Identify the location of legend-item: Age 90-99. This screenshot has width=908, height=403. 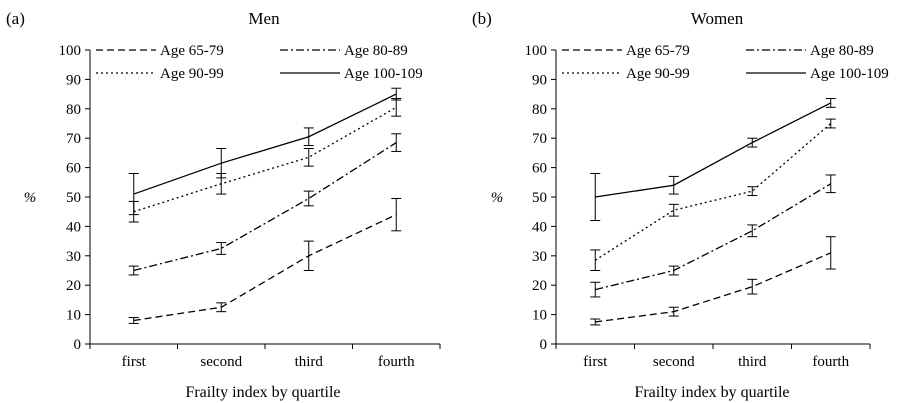
(626, 74).